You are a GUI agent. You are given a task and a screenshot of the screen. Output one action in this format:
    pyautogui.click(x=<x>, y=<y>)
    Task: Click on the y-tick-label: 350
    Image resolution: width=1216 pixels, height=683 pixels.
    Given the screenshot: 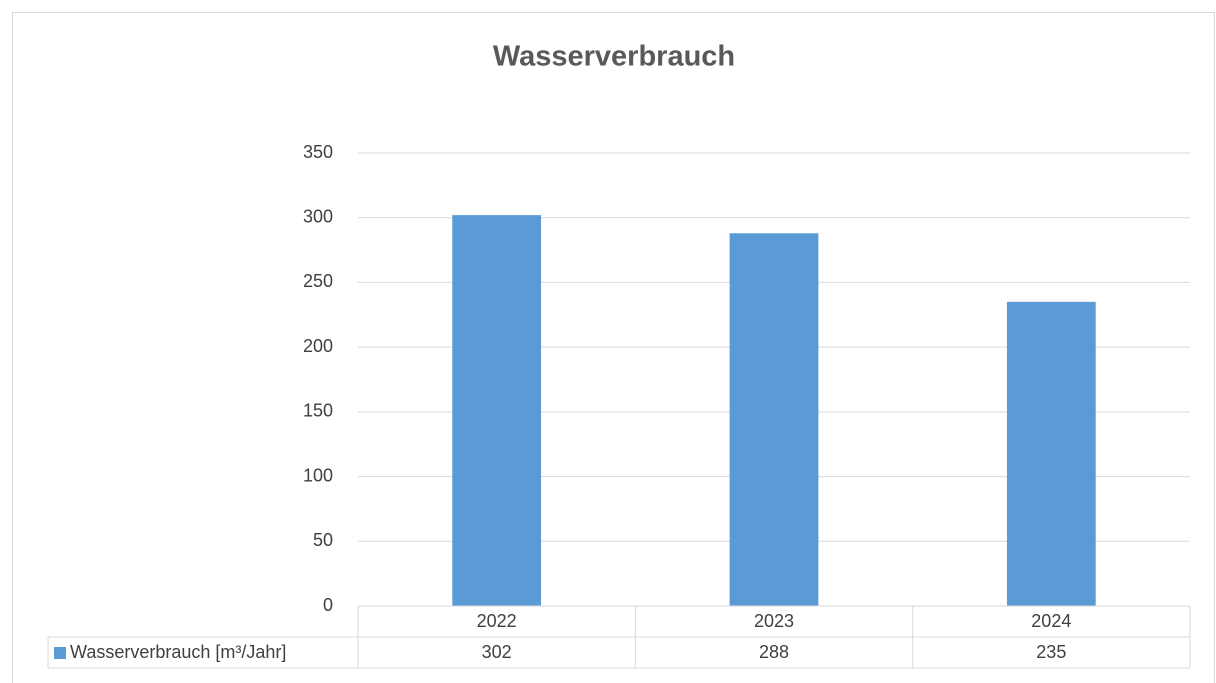 What is the action you would take?
    pyautogui.click(x=318, y=152)
    